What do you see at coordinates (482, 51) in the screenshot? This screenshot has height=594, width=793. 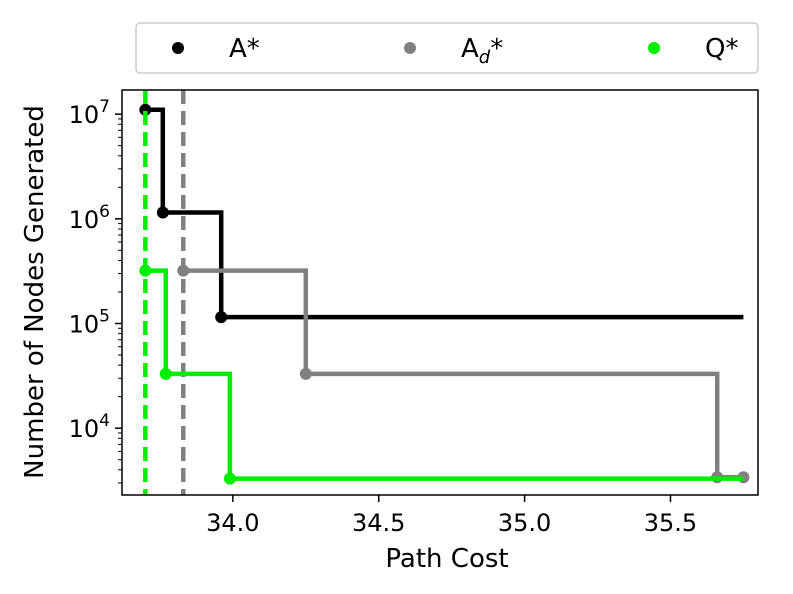 I see `legend-label-ad: Ad*` at bounding box center [482, 51].